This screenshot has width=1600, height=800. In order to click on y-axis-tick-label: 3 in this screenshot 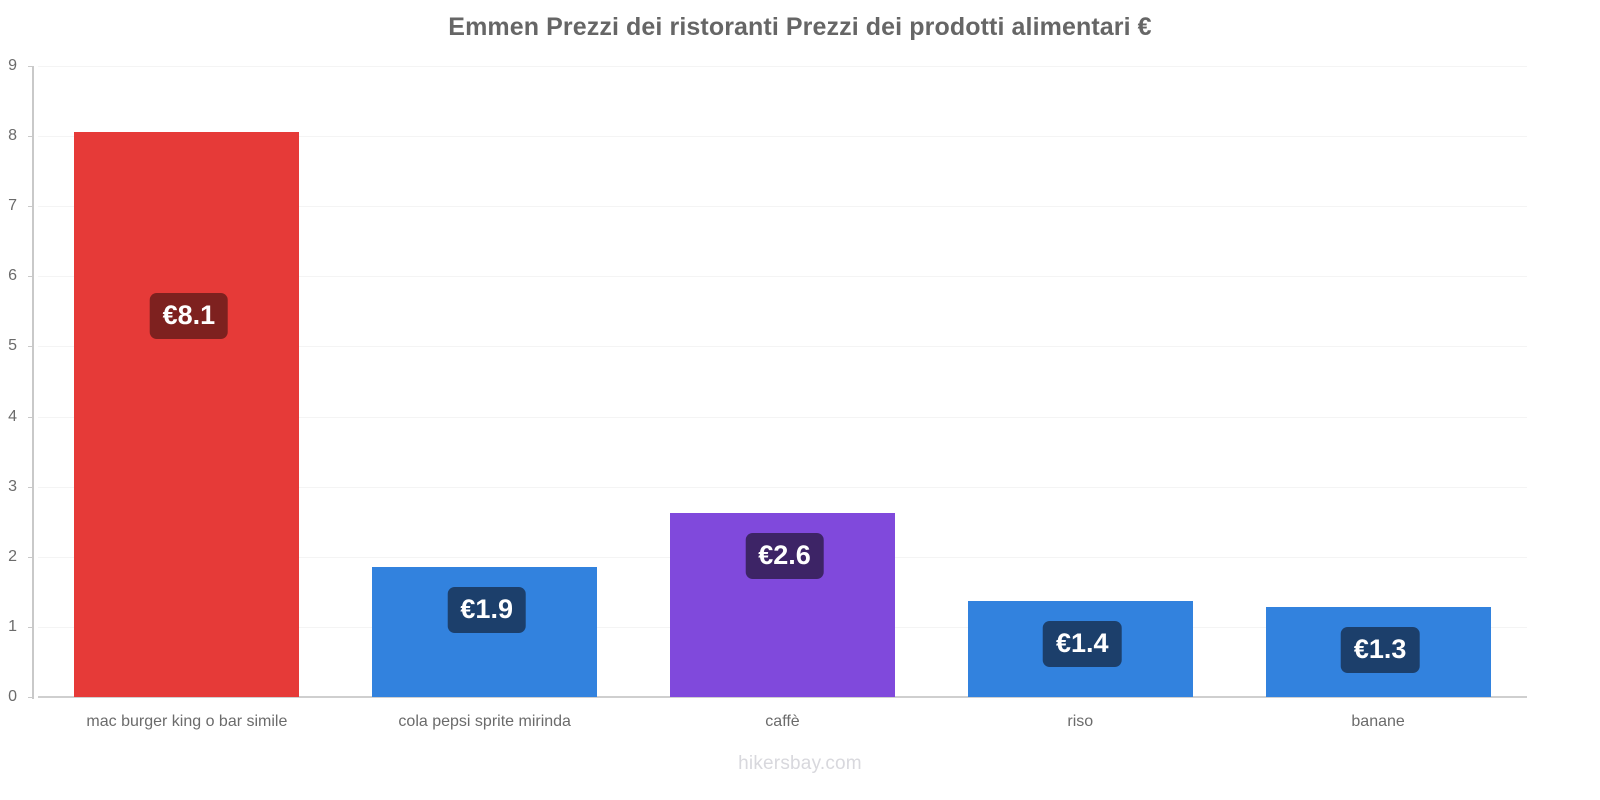, I will do `click(12, 486)`.